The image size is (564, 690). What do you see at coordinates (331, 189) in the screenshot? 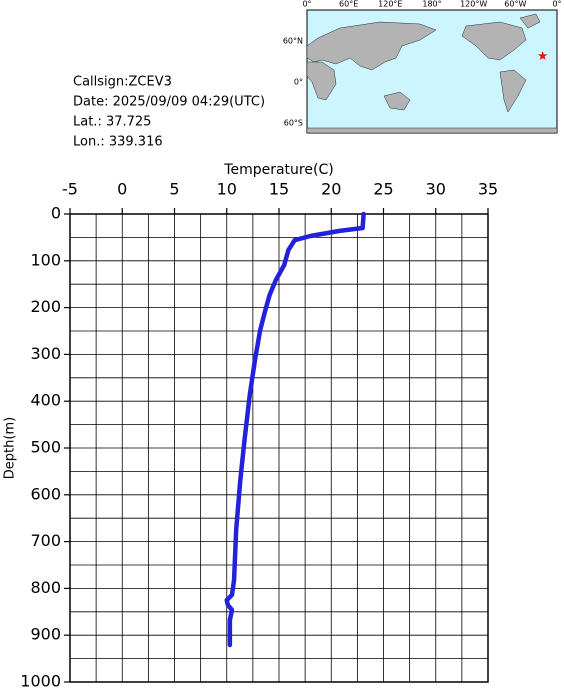
I see `x-tick-label: 20` at bounding box center [331, 189].